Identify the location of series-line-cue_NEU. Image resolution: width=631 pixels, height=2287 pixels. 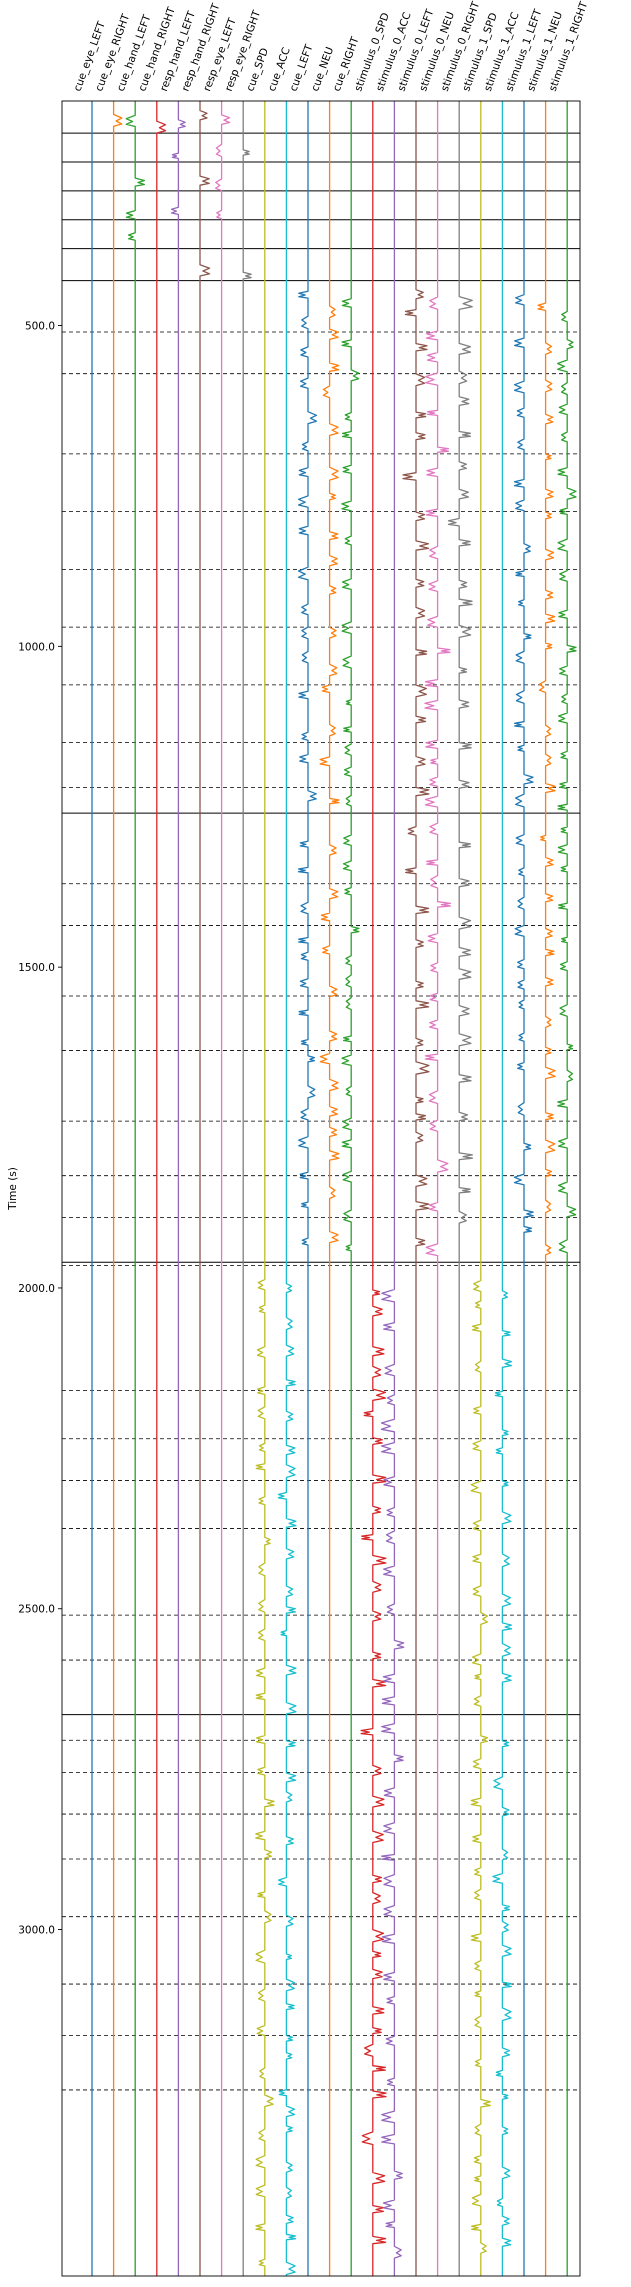
(329, 1188).